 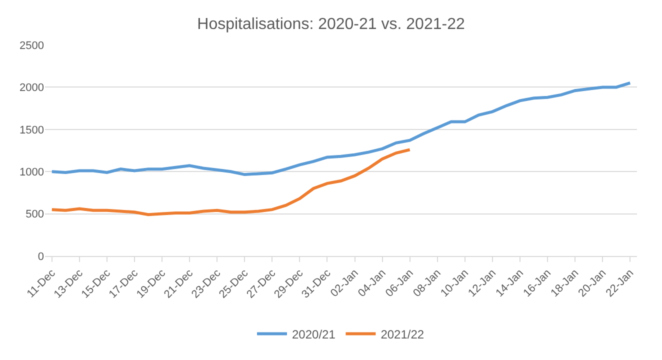 What do you see at coordinates (41, 256) in the screenshot?
I see `y-tick-label: 0` at bounding box center [41, 256].